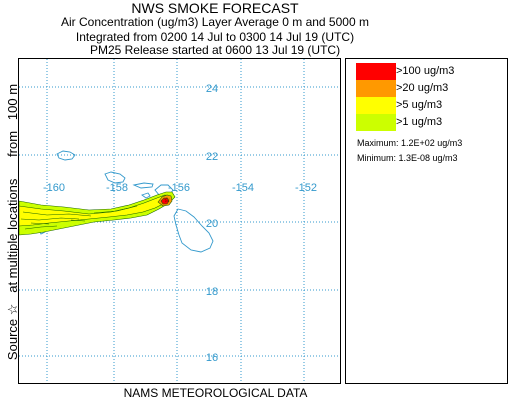 Image resolution: width=509 pixels, height=401 pixels. I want to click on legend-maximum: Maximum: 1.2E+02 ug/m3, so click(410, 143).